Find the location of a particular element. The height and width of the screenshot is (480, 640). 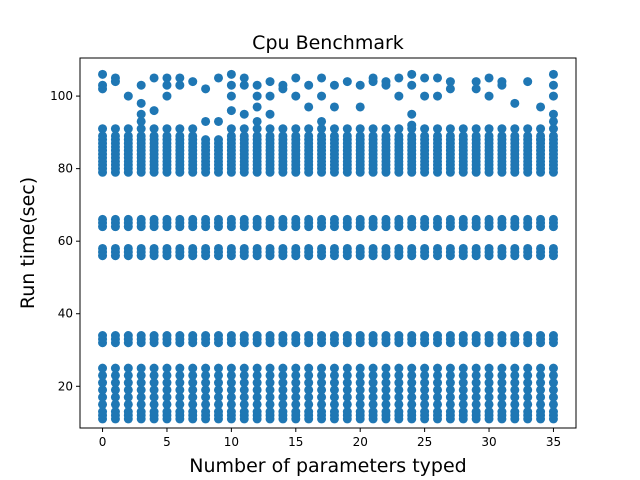

x-tick-label: 35 is located at coordinates (553, 442).